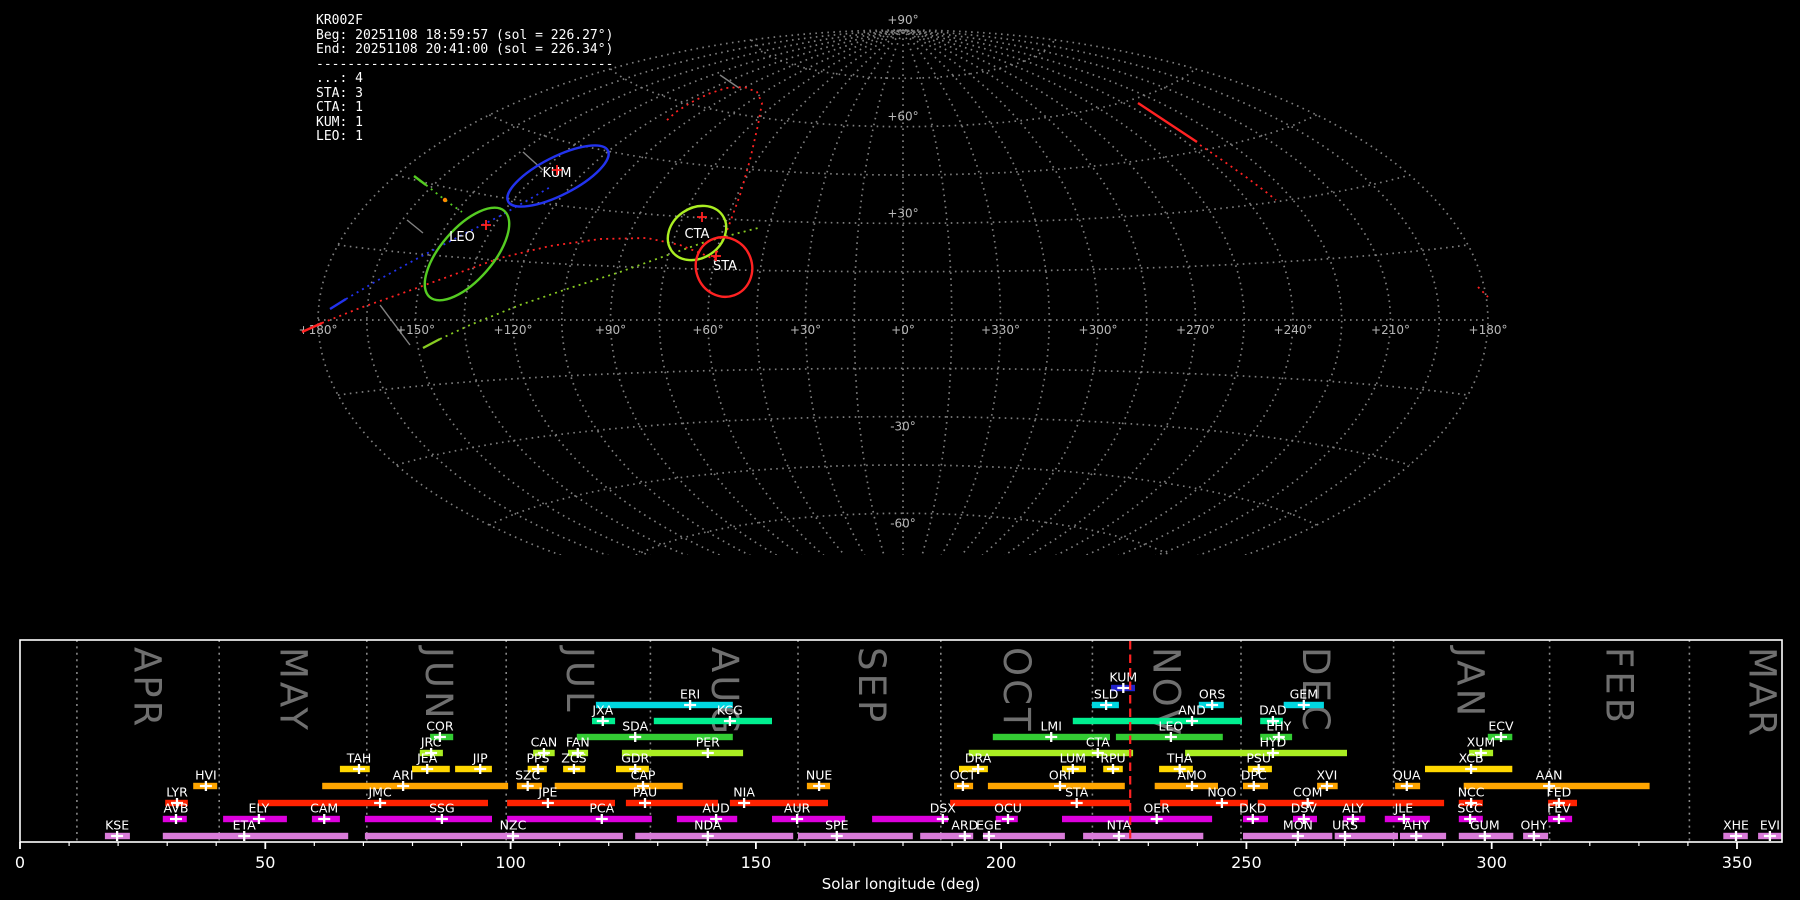 This screenshot has width=1800, height=900. What do you see at coordinates (510, 862) in the screenshot?
I see `x-tick-label: 100` at bounding box center [510, 862].